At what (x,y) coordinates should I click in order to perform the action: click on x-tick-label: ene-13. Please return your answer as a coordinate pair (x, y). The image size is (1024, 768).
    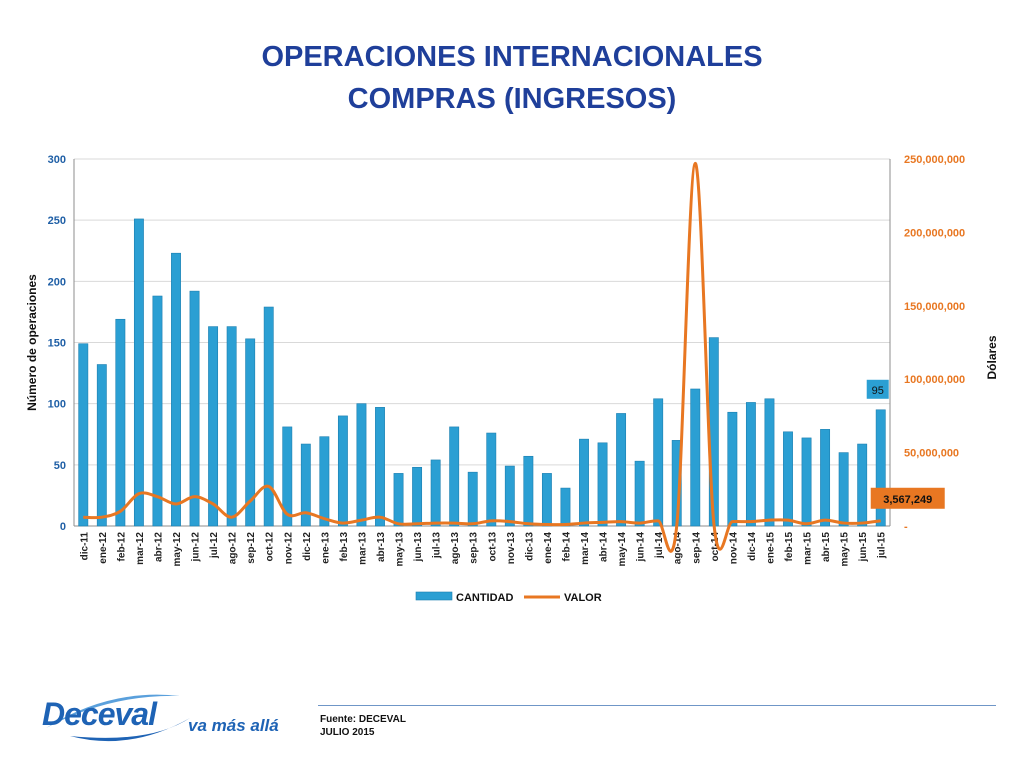
    Looking at the image, I should click on (325, 548).